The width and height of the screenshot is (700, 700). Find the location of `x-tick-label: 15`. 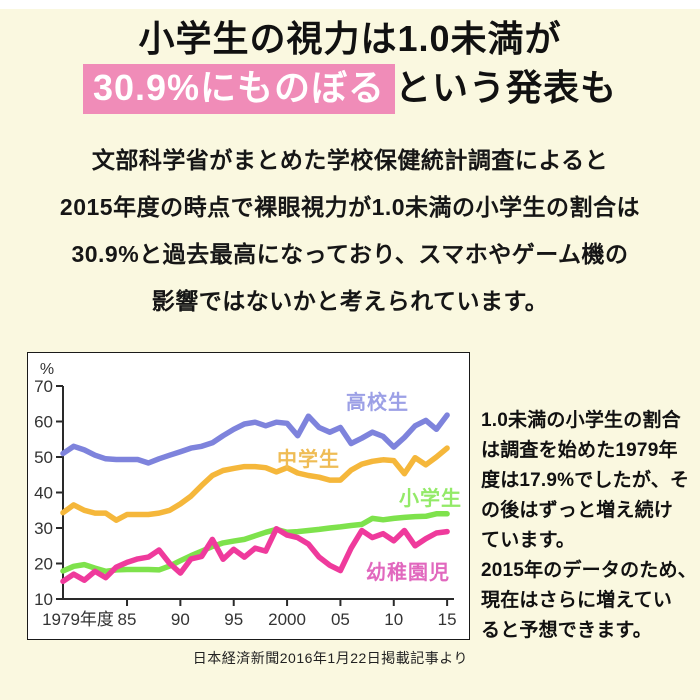

x-tick-label: 15 is located at coordinates (447, 619).